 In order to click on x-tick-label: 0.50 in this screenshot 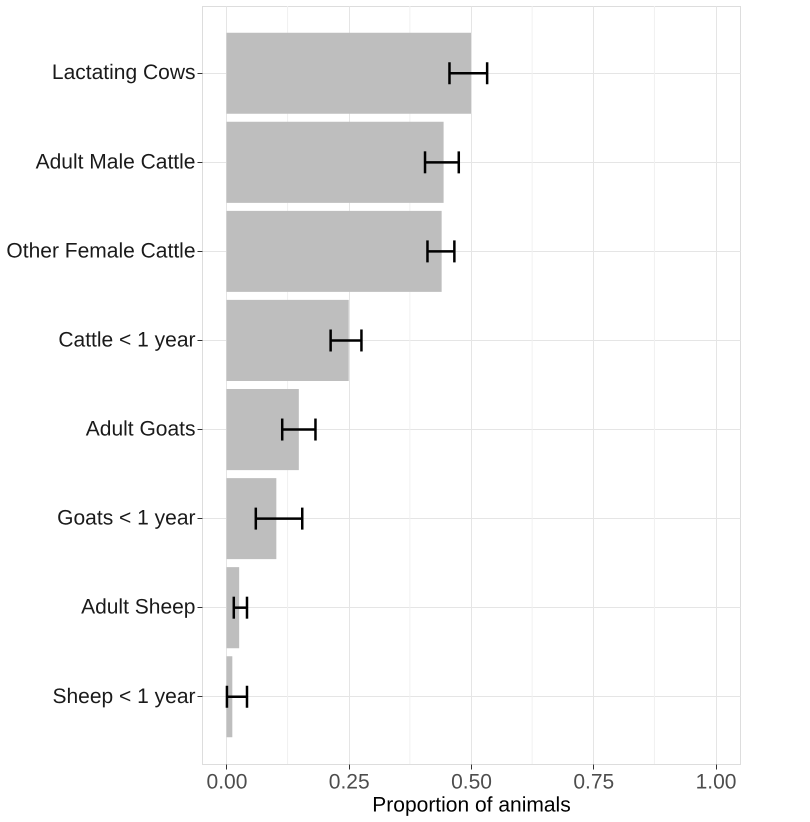, I will do `click(471, 782)`.